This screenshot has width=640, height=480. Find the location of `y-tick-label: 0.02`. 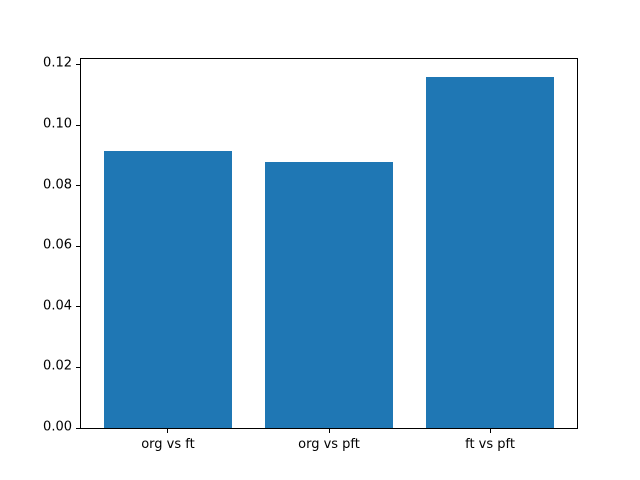

y-tick-label: 0.02 is located at coordinates (57, 366).